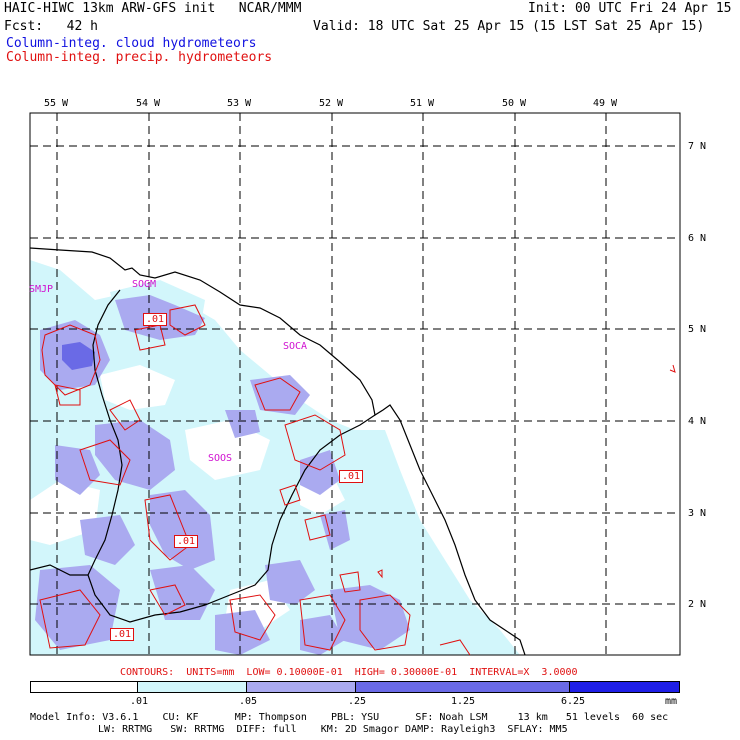  I want to click on colorbar-tick: .05, so click(248, 701).